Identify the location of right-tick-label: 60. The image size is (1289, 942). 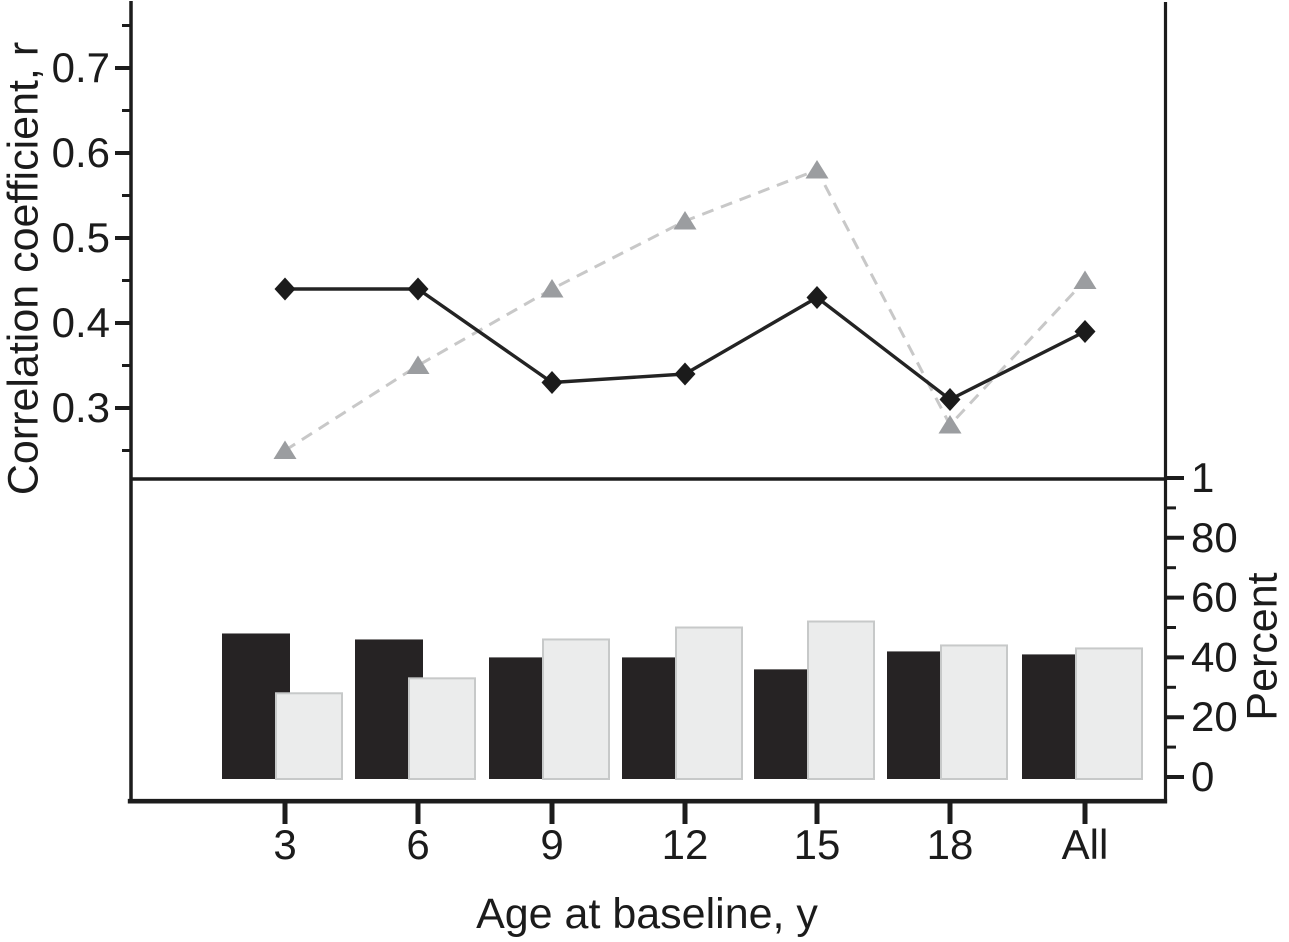
(1214, 597).